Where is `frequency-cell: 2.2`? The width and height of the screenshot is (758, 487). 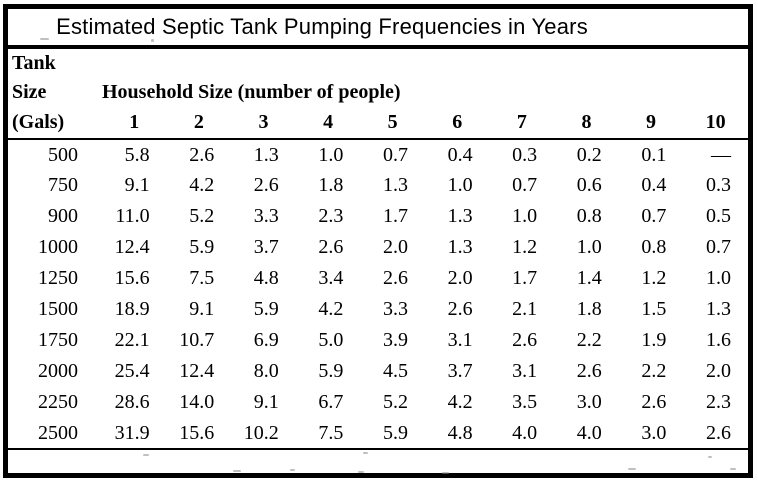 frequency-cell: 2.2 is located at coordinates (654, 371).